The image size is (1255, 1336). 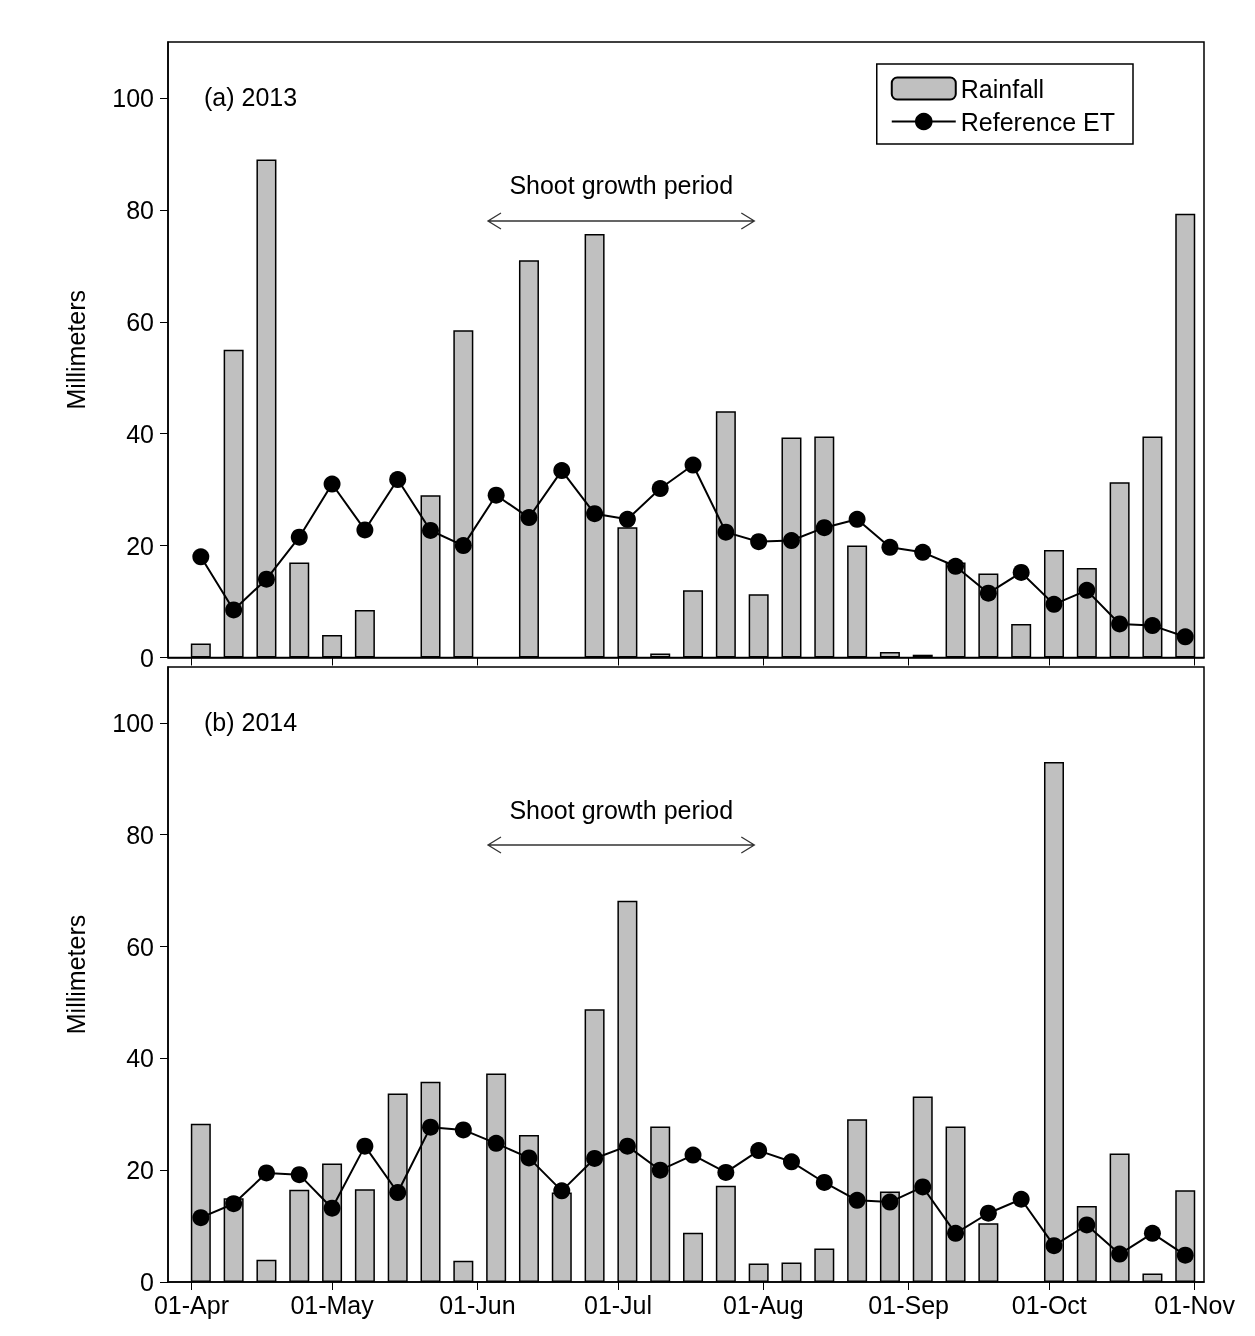 I want to click on x-tick-label: 01-Jul, so click(x=618, y=1304).